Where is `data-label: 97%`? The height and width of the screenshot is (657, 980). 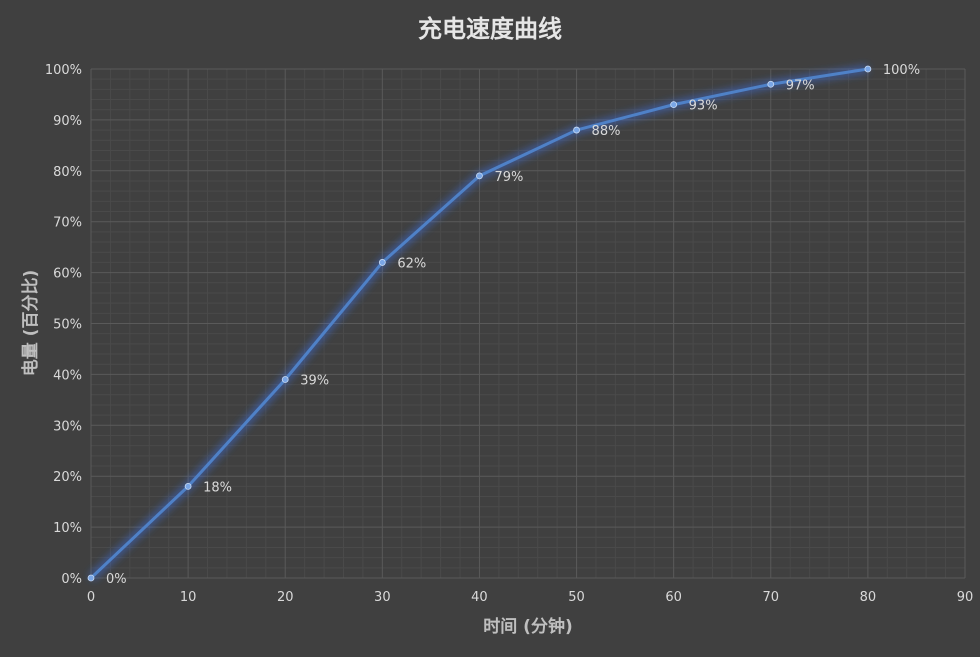 data-label: 97% is located at coordinates (800, 85).